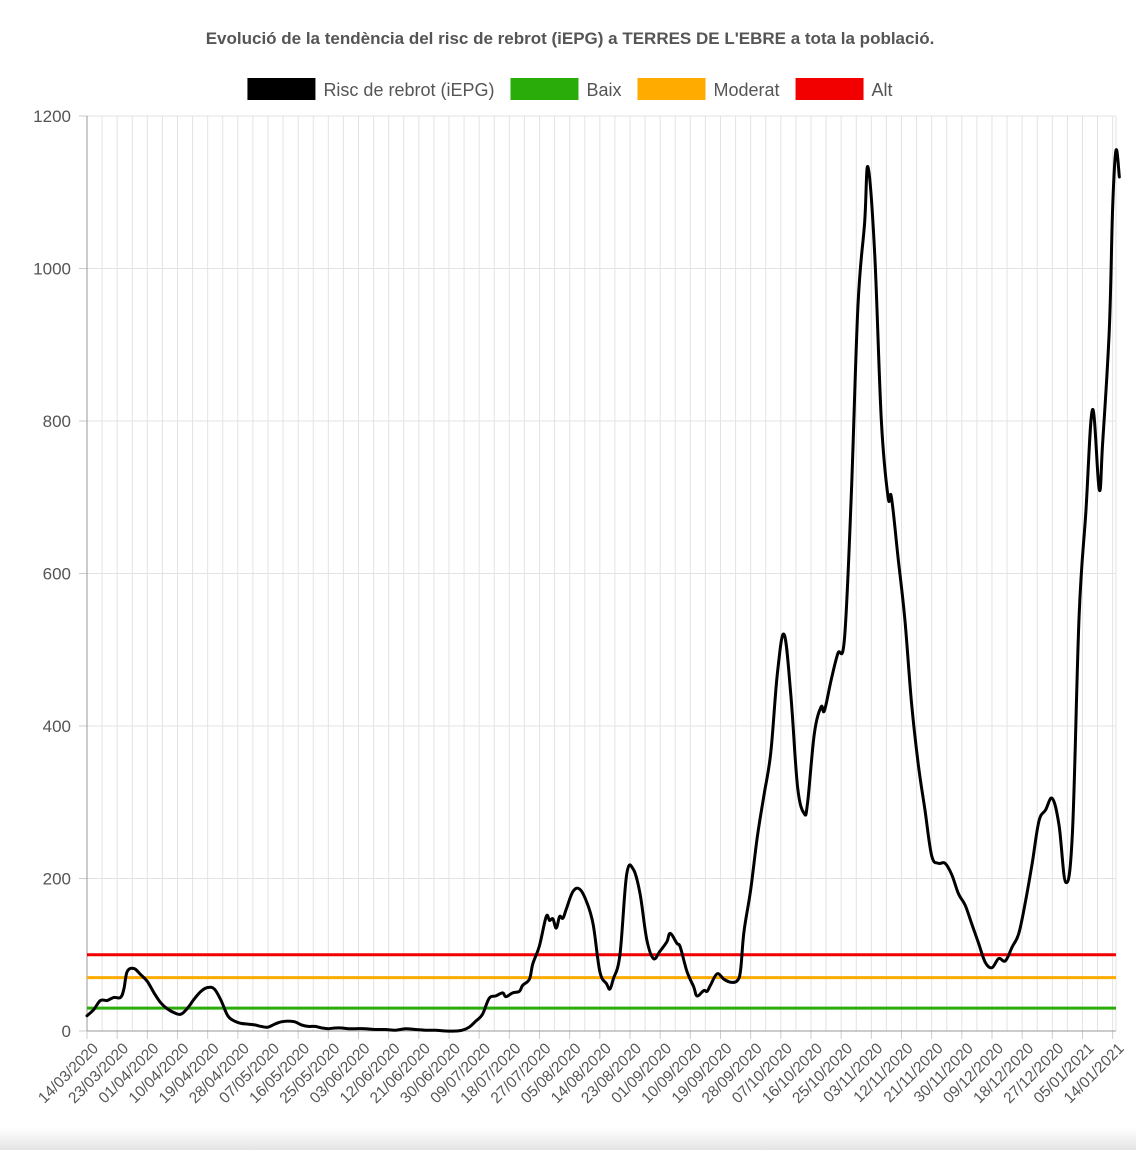  I want to click on legend-item: Risc de rebrot (iEPG), so click(370, 89).